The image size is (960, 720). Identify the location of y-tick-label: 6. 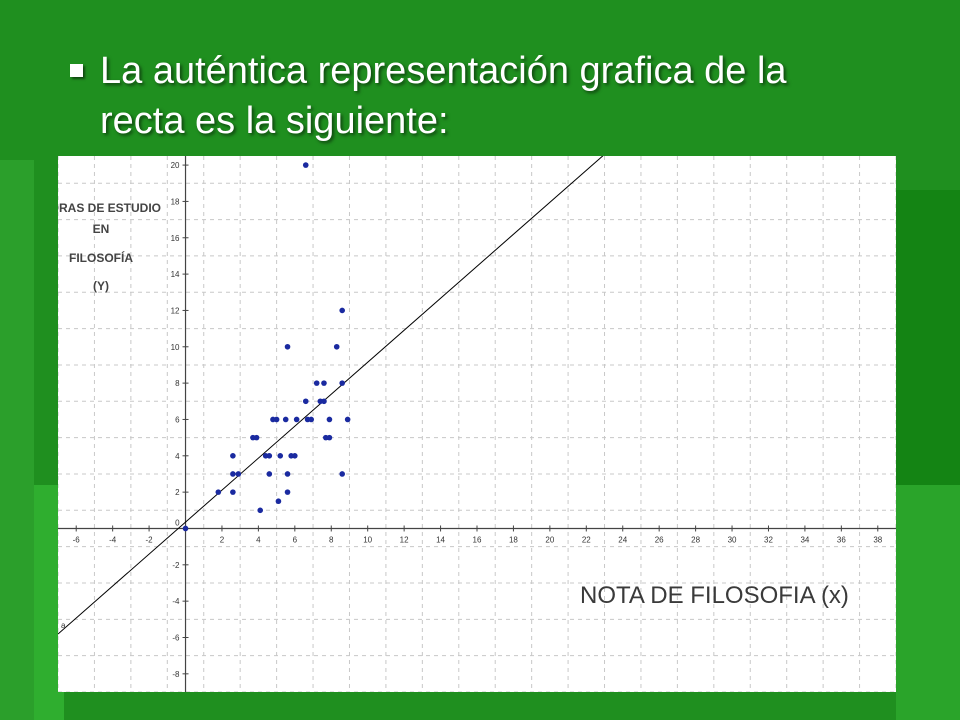
(177, 419).